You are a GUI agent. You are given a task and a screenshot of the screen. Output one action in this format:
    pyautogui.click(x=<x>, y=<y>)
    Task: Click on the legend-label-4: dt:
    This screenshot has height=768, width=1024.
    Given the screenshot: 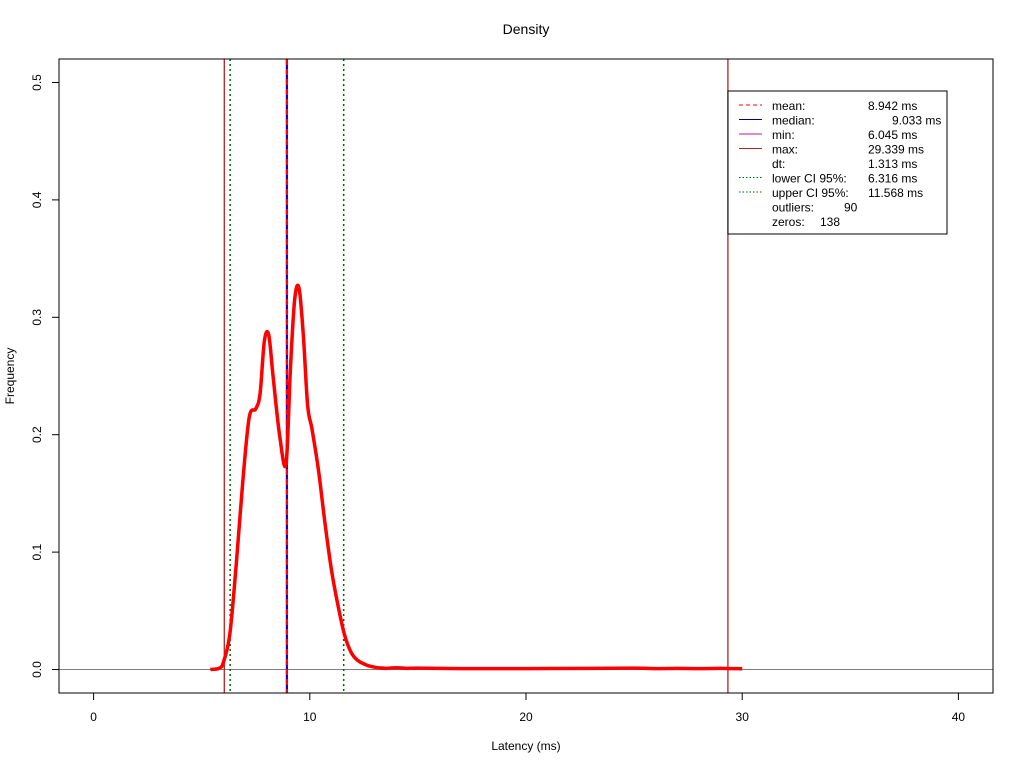 What is the action you would take?
    pyautogui.click(x=778, y=164)
    